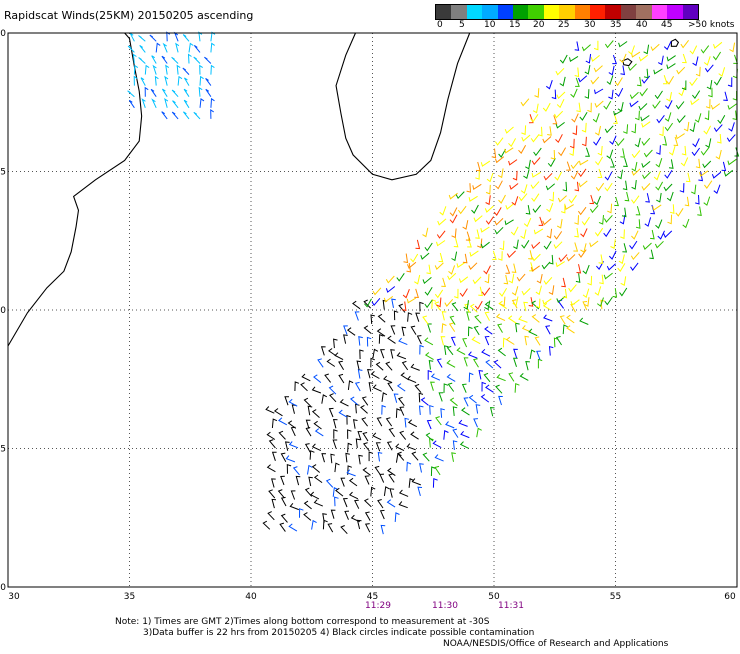 The image size is (740, 654). Describe the element at coordinates (539, 25) in the screenshot. I see `color-scale-label: 20` at that location.